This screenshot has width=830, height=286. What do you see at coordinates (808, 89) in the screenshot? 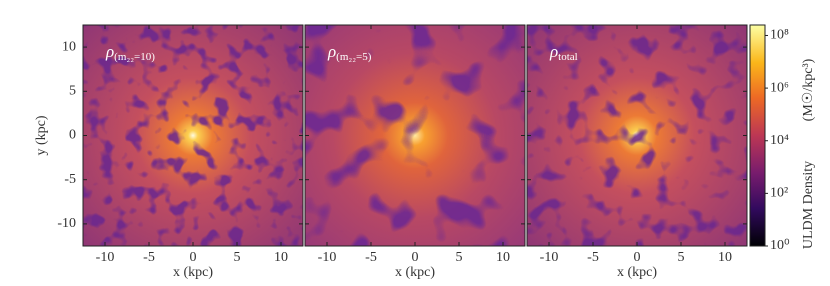
I see `colorbar-unit: (M☉/kpc³)` at bounding box center [808, 89].